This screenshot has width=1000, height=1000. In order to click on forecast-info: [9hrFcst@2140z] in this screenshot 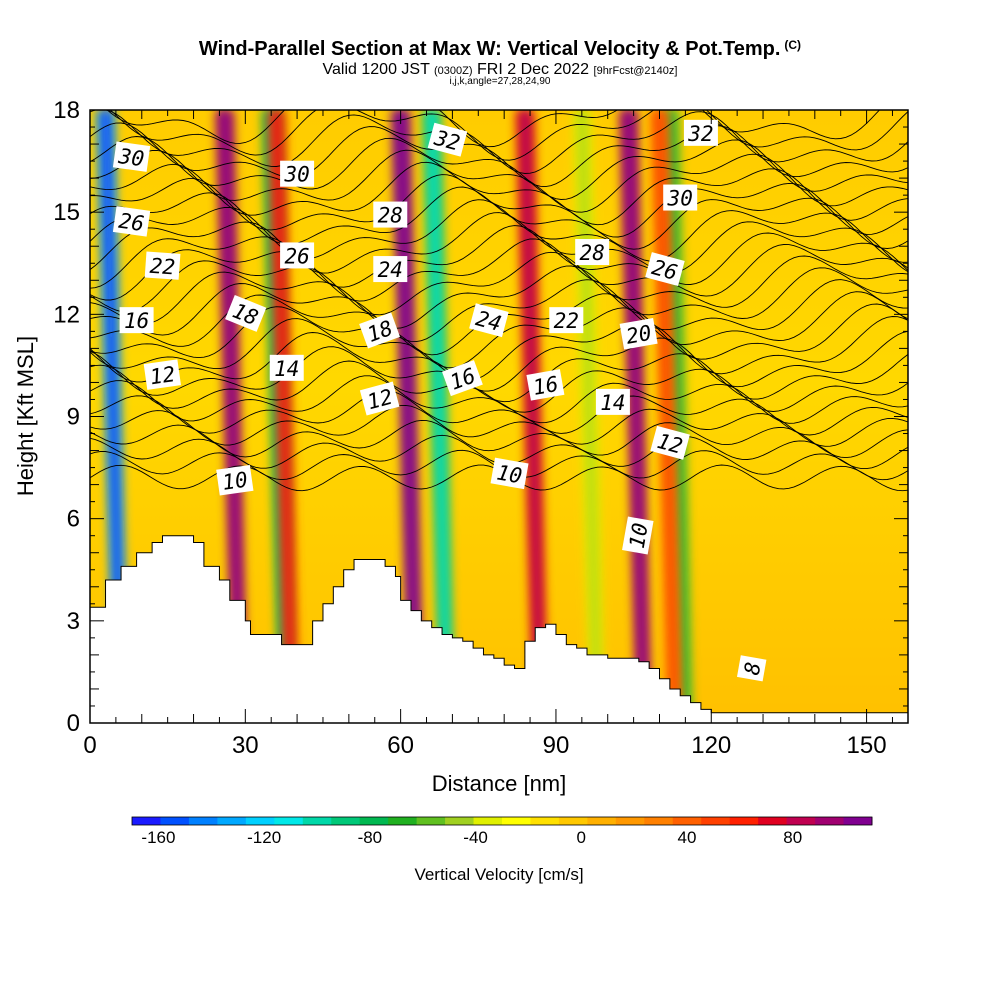, I will do `click(635, 71)`.